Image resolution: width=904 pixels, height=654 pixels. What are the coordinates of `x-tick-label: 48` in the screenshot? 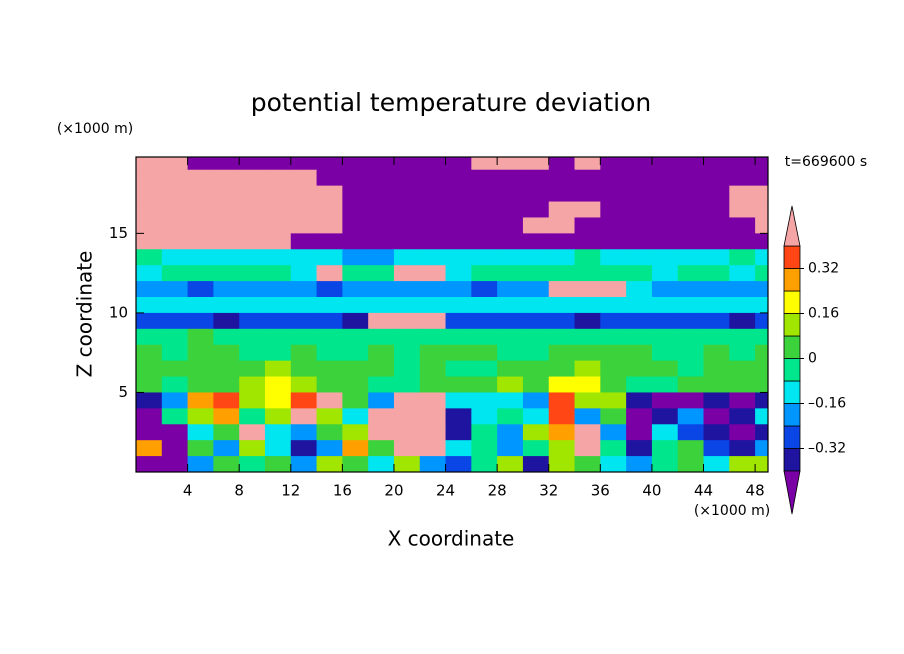 It's located at (755, 491).